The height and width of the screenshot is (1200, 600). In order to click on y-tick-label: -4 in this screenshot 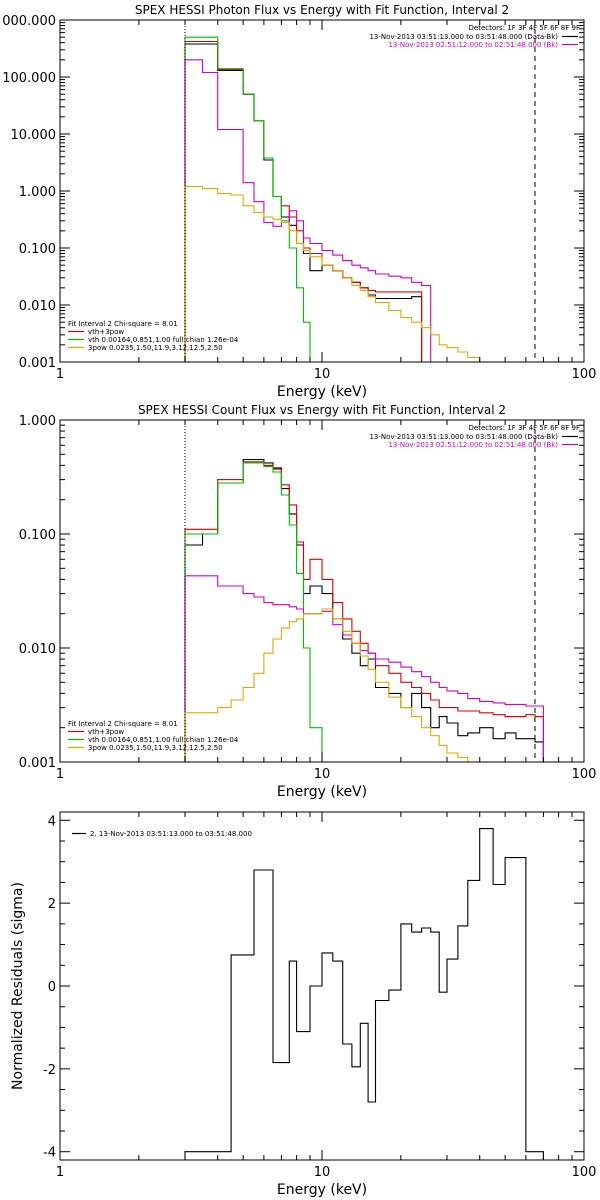, I will do `click(49, 1153)`.